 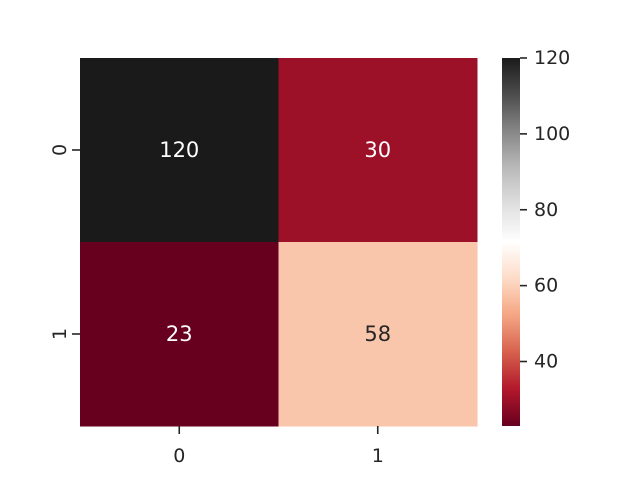 I want to click on colorbar-gradient, so click(x=511, y=242).